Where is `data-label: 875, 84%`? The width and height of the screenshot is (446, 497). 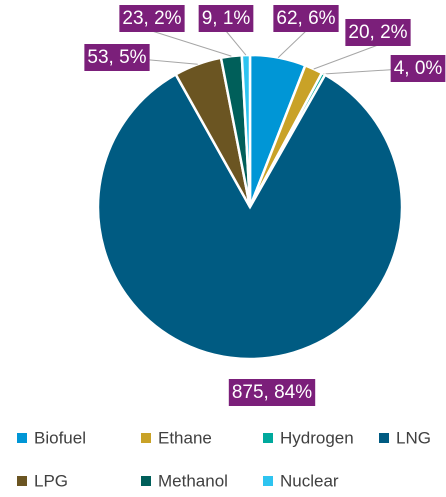 data-label: 875, 84% is located at coordinates (272, 392).